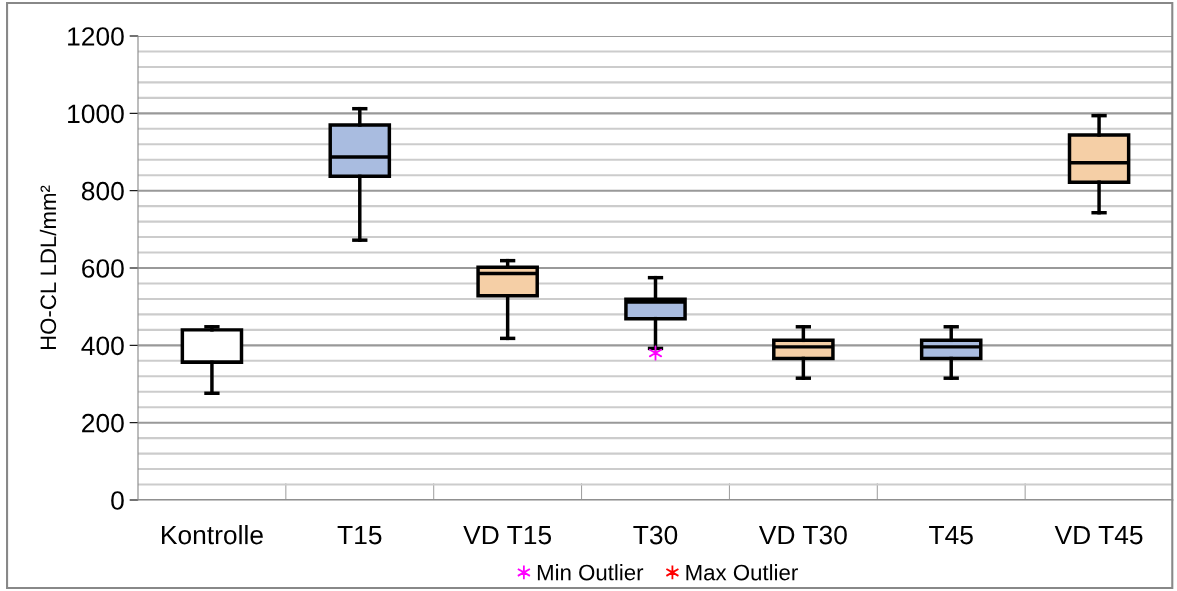 This screenshot has width=1177, height=591. What do you see at coordinates (590, 572) in the screenshot?
I see `legend-label: Min Outlier` at bounding box center [590, 572].